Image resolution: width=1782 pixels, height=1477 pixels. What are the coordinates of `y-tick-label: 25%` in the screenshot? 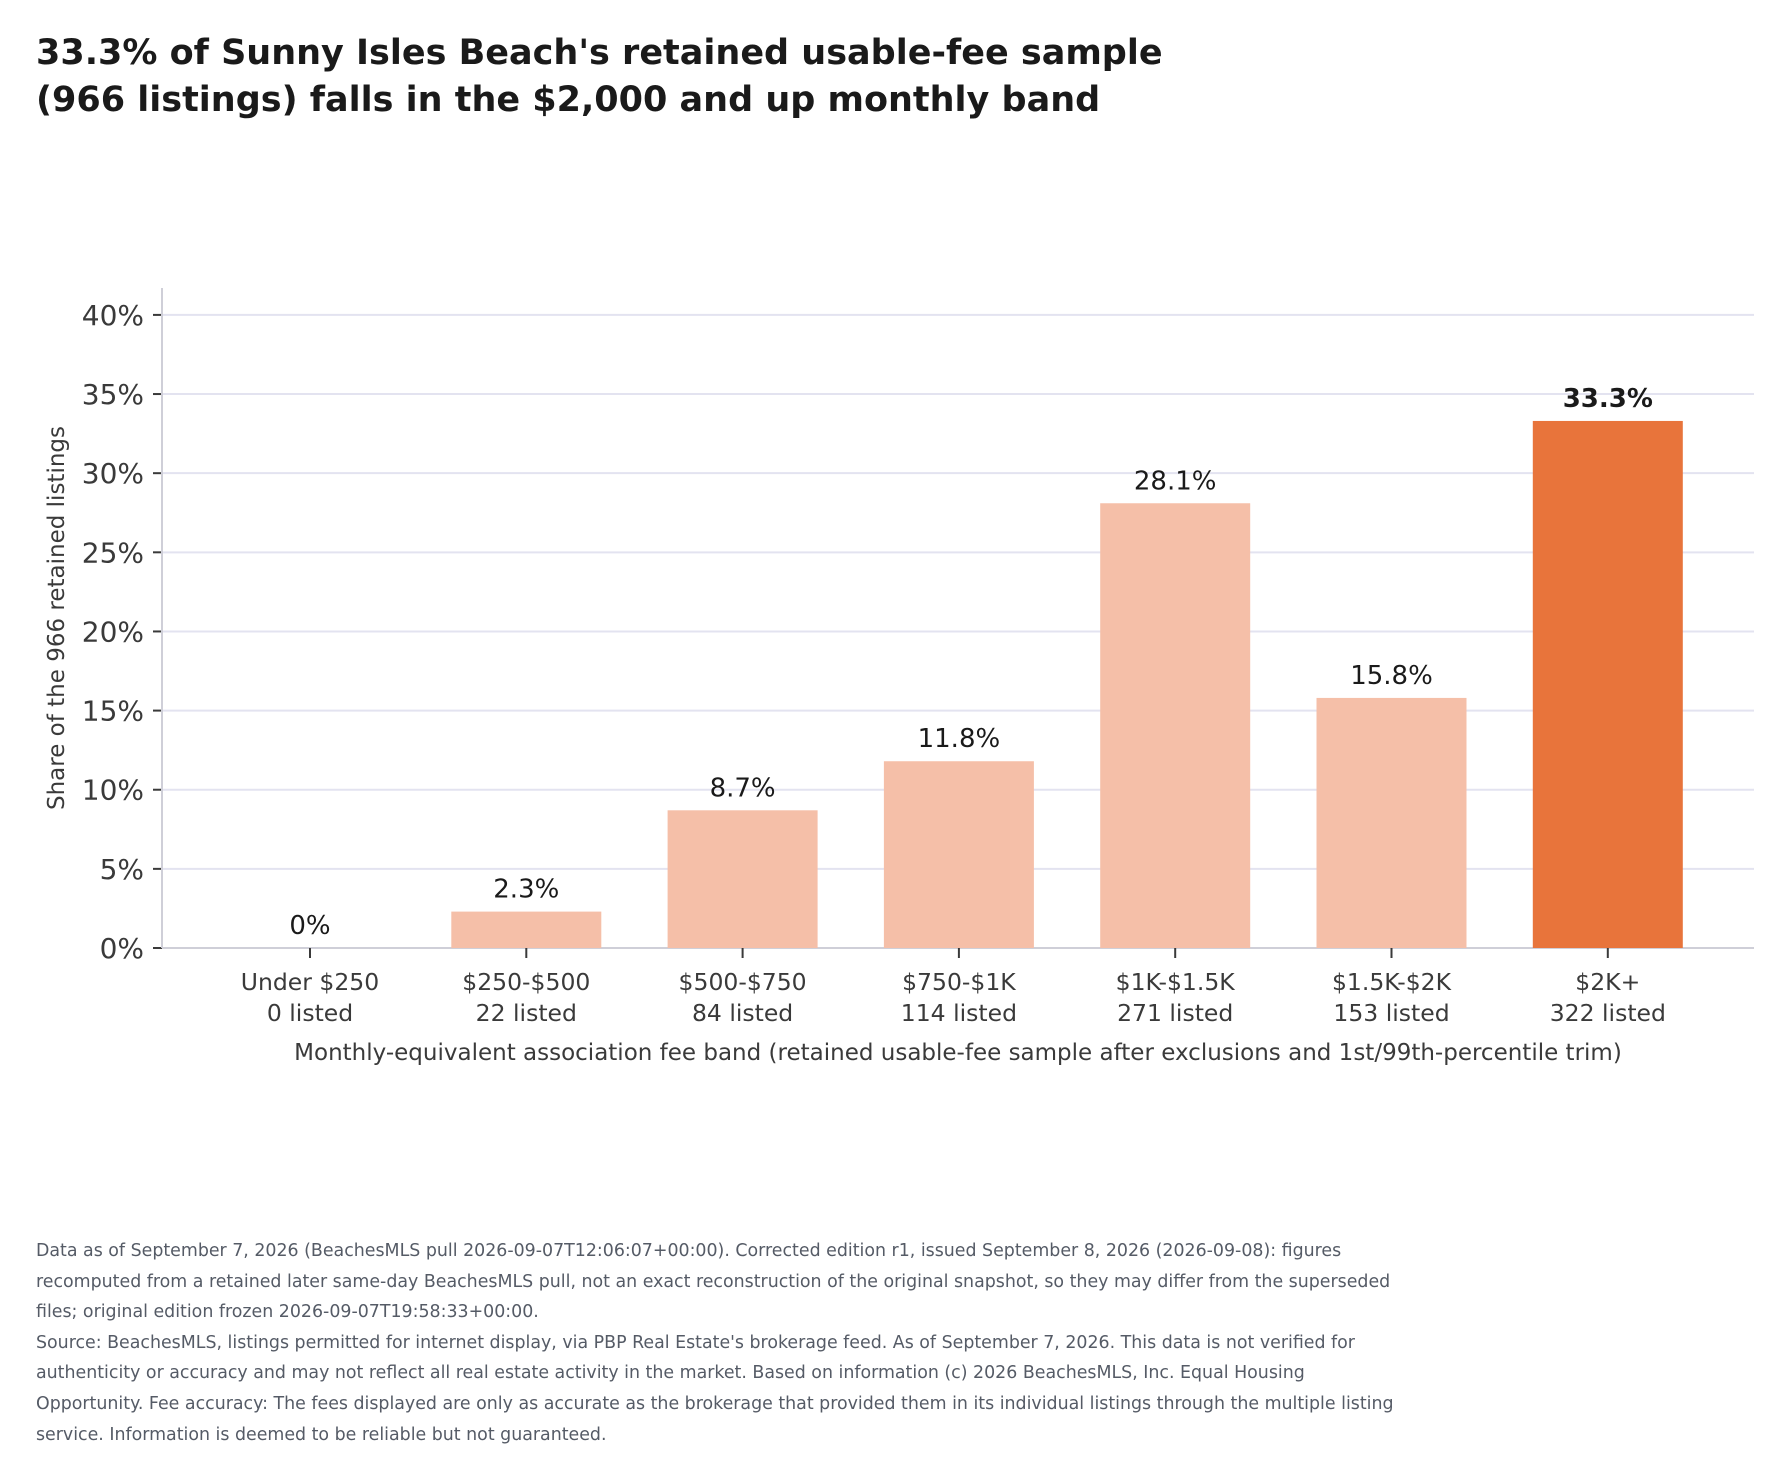 It's located at (113, 552).